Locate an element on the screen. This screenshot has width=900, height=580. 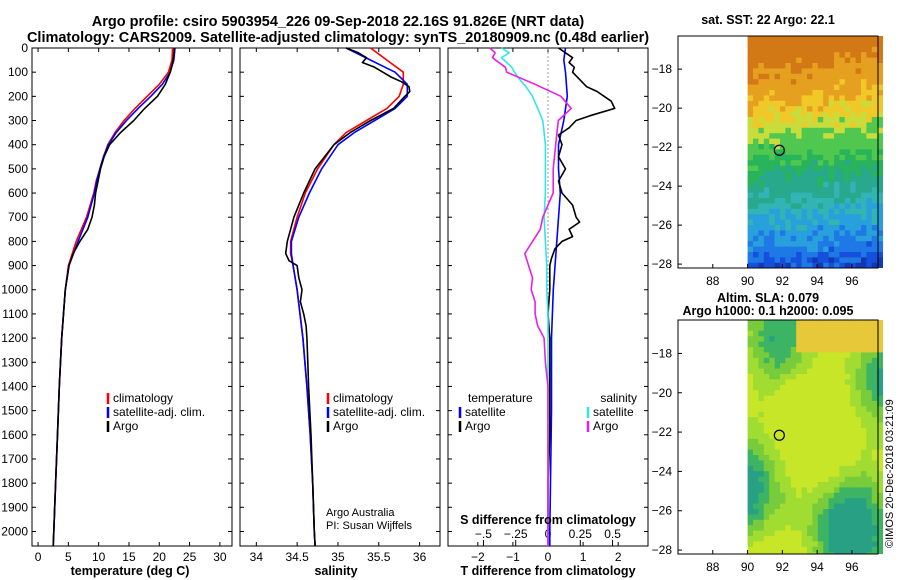
sst_map-ytick-label: −18 is located at coordinates (662, 69).